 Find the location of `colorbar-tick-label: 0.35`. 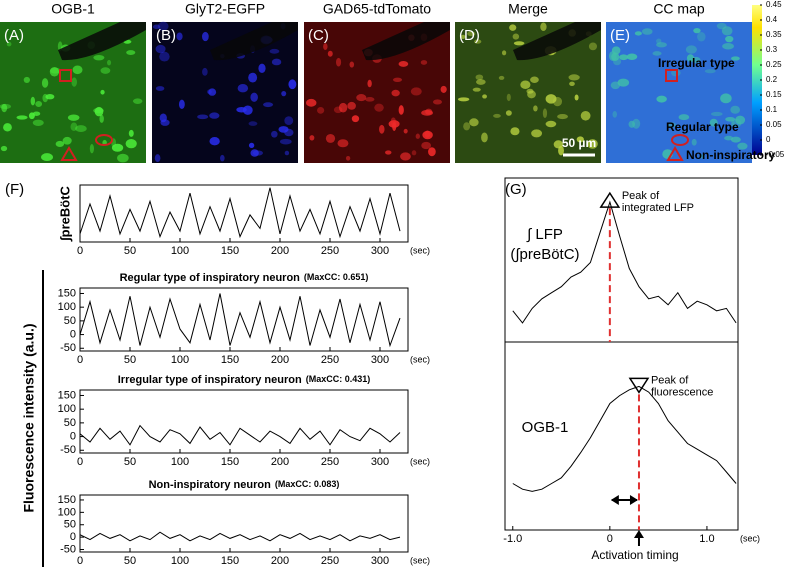

colorbar-tick-label: 0.35 is located at coordinates (774, 34).